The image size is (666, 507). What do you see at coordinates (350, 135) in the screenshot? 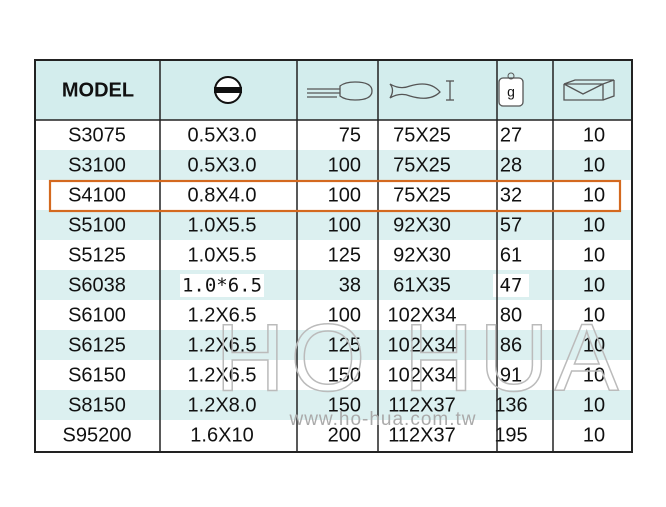
I see `cell: 75` at bounding box center [350, 135].